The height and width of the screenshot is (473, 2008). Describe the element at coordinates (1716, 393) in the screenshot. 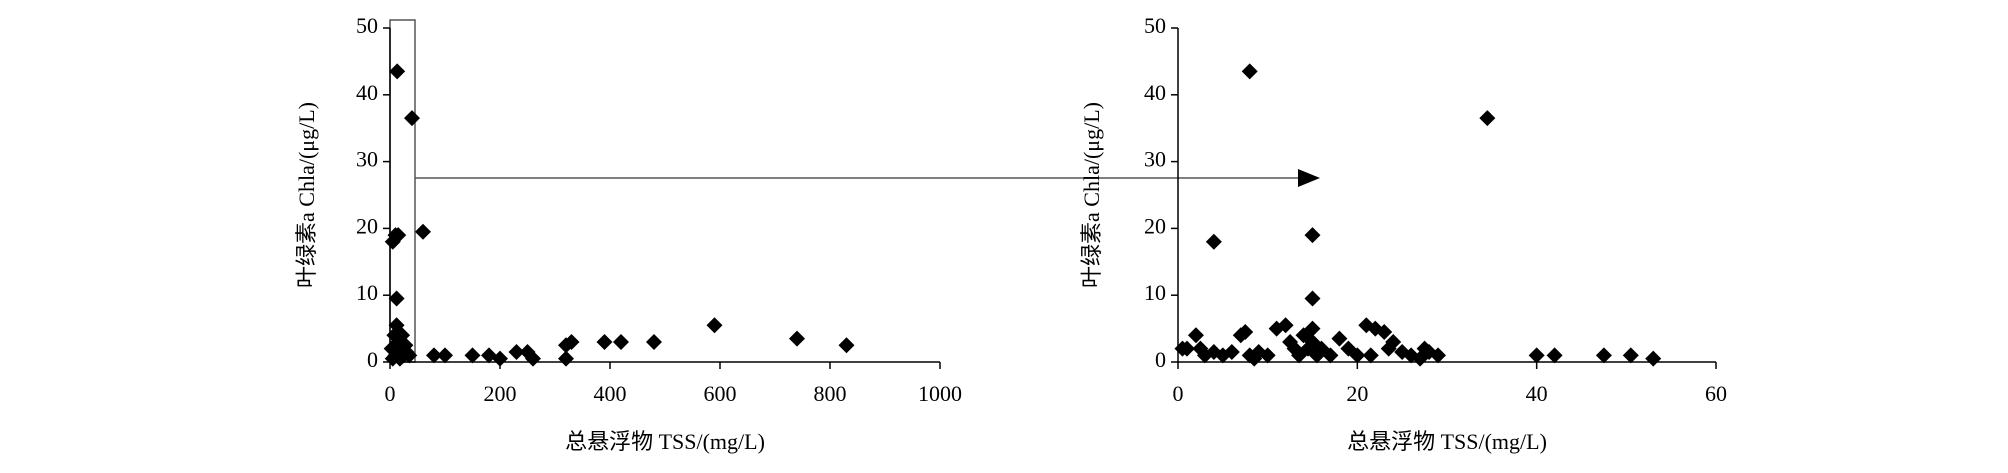

I see `x-tick-label: 60` at that location.